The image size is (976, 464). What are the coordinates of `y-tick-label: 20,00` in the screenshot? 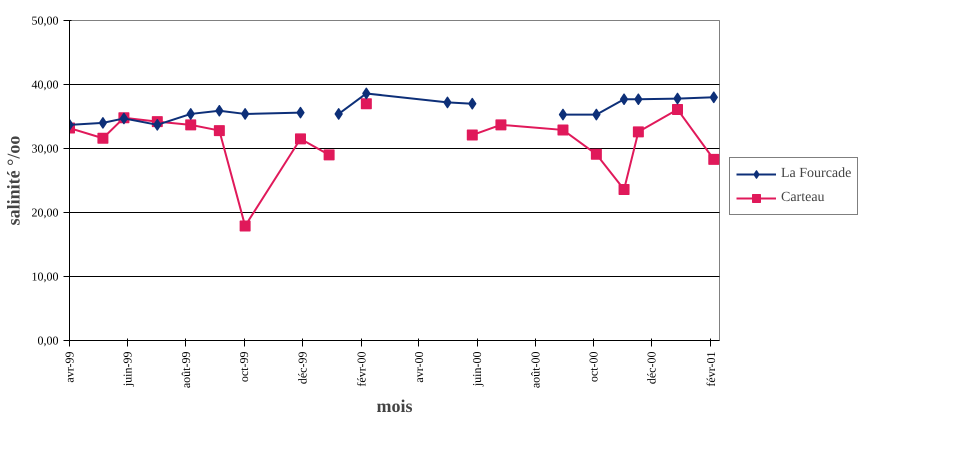 It's located at (45, 213).